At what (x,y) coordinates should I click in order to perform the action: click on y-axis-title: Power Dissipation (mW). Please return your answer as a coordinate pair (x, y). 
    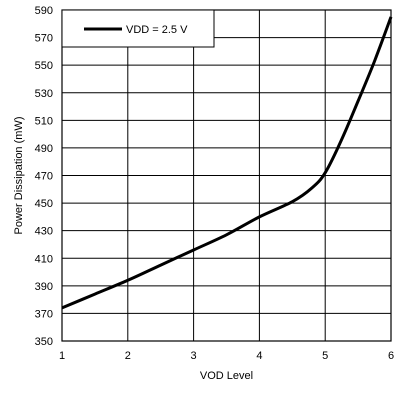
    Looking at the image, I should click on (19, 176).